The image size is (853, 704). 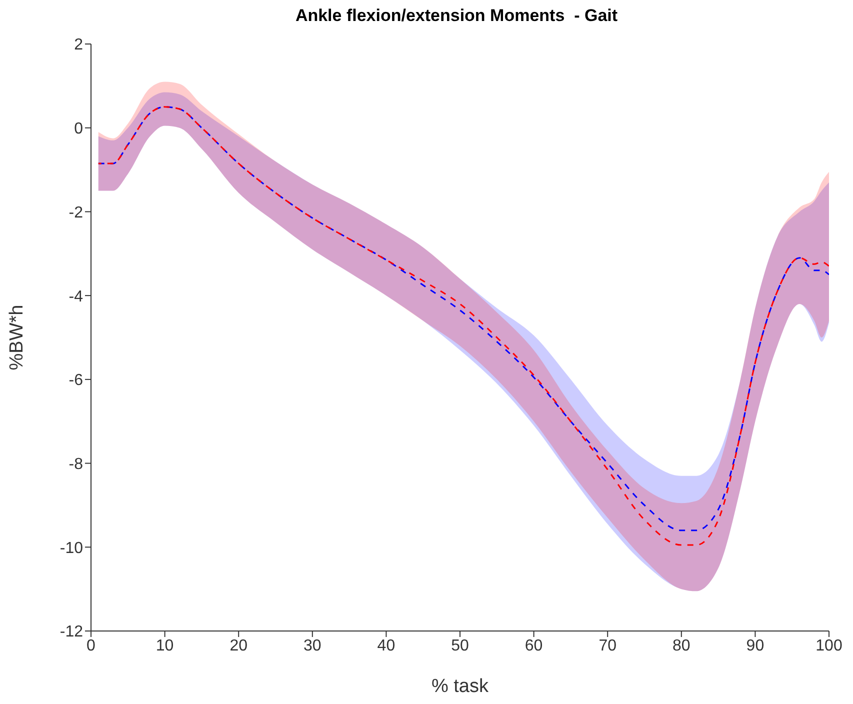 I want to click on y-tick-label: -6, so click(x=76, y=381).